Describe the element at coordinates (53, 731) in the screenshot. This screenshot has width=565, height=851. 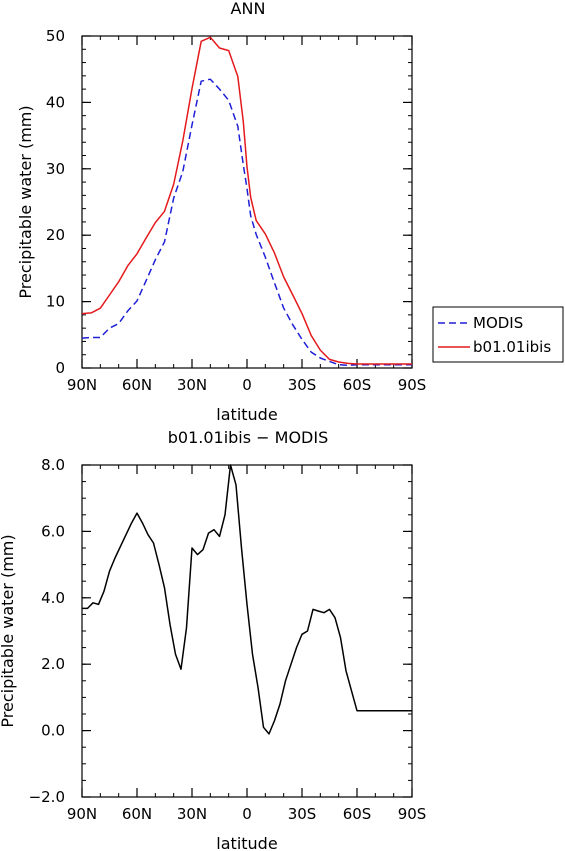
I see `y-tick-label: 0.0` at that location.